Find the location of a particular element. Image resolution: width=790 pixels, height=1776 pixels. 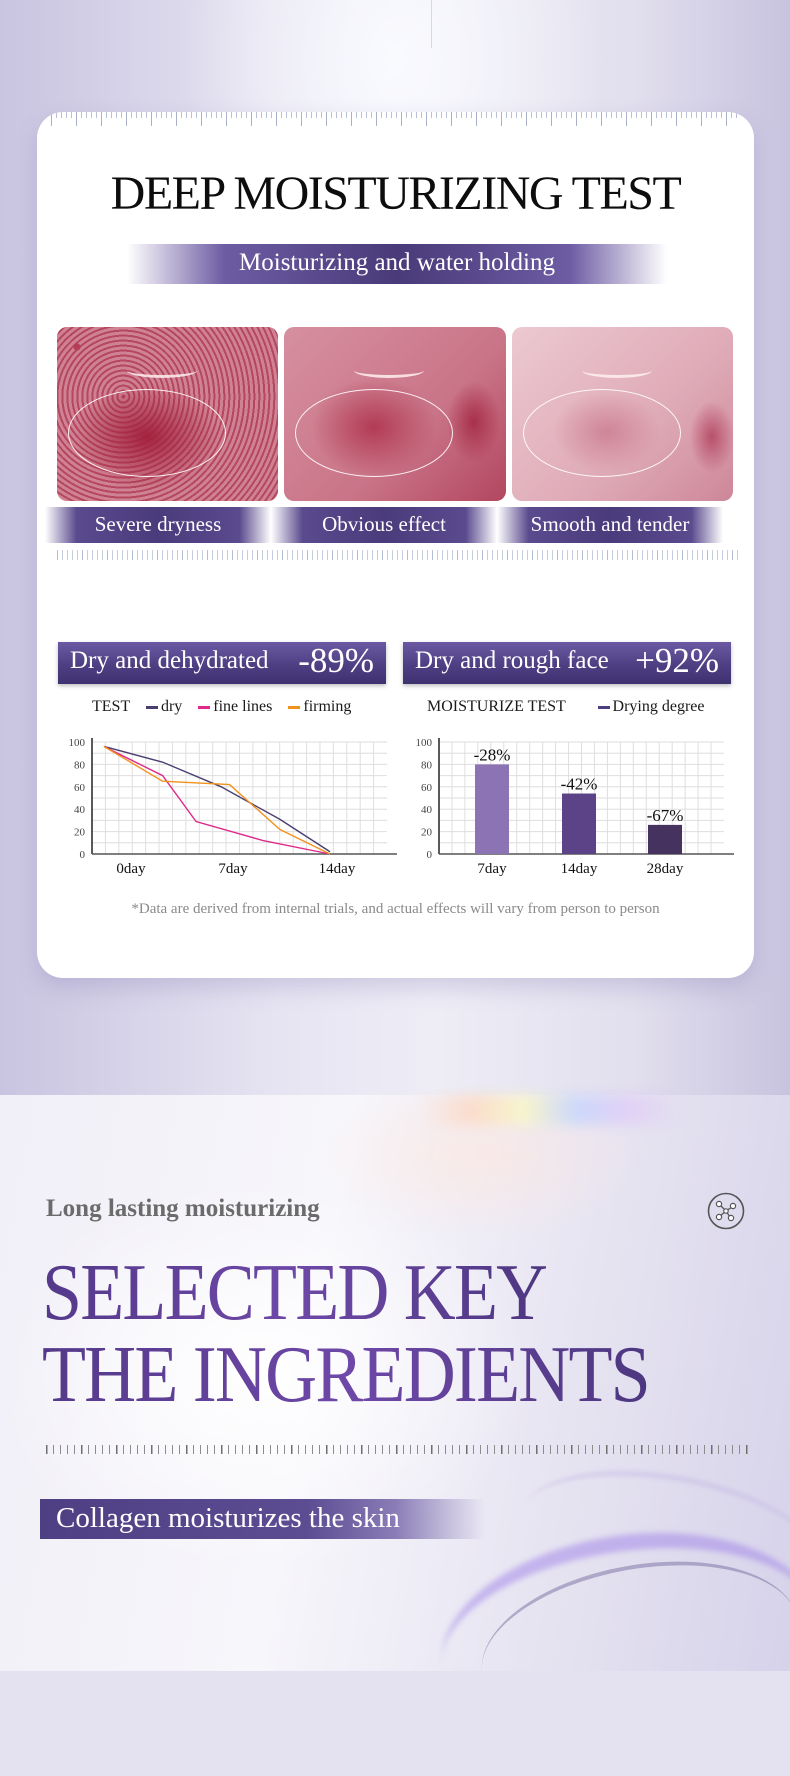

x-tick-label: 28day is located at coordinates (665, 869).